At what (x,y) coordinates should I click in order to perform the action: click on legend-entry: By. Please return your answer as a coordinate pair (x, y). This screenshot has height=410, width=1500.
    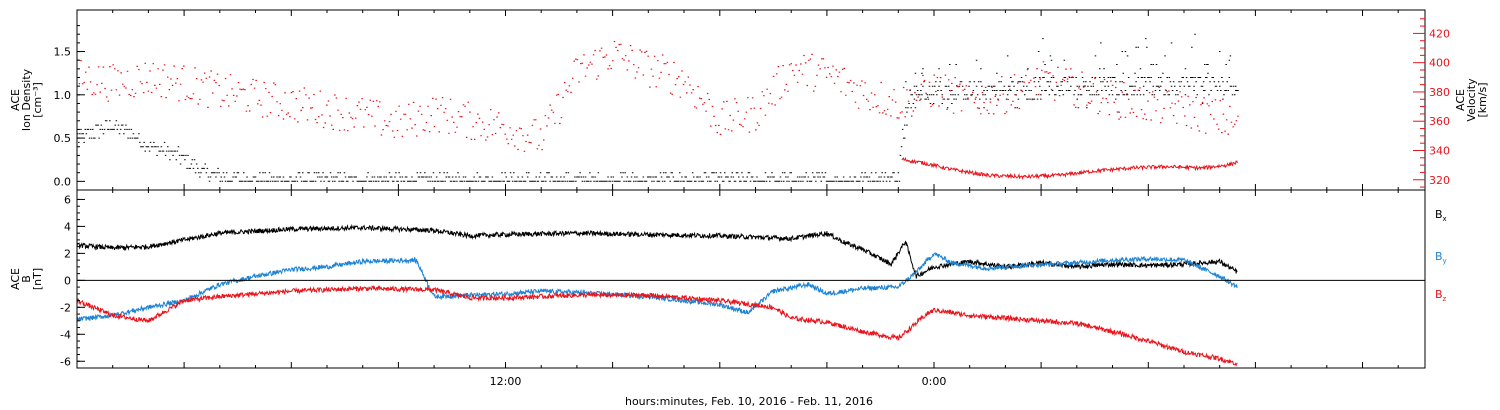
    Looking at the image, I should click on (1441, 257).